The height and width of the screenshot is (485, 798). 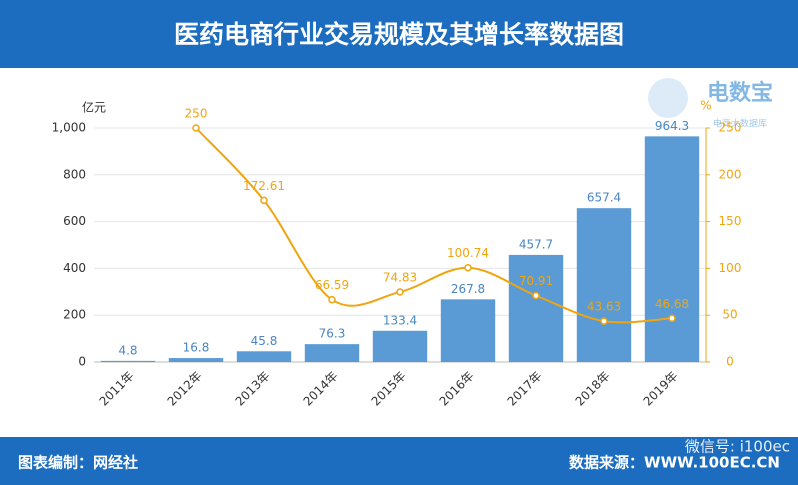 What do you see at coordinates (400, 320) in the screenshot?
I see `bar-label: 133.4` at bounding box center [400, 320].